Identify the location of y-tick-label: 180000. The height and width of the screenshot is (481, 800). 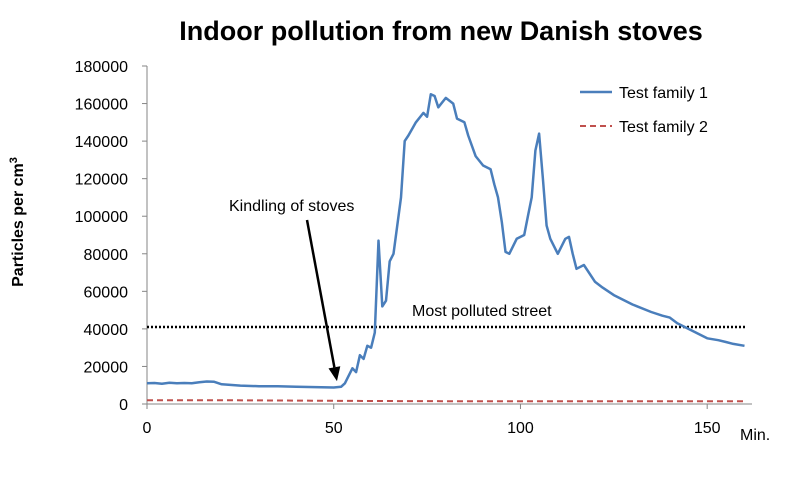
(101, 67).